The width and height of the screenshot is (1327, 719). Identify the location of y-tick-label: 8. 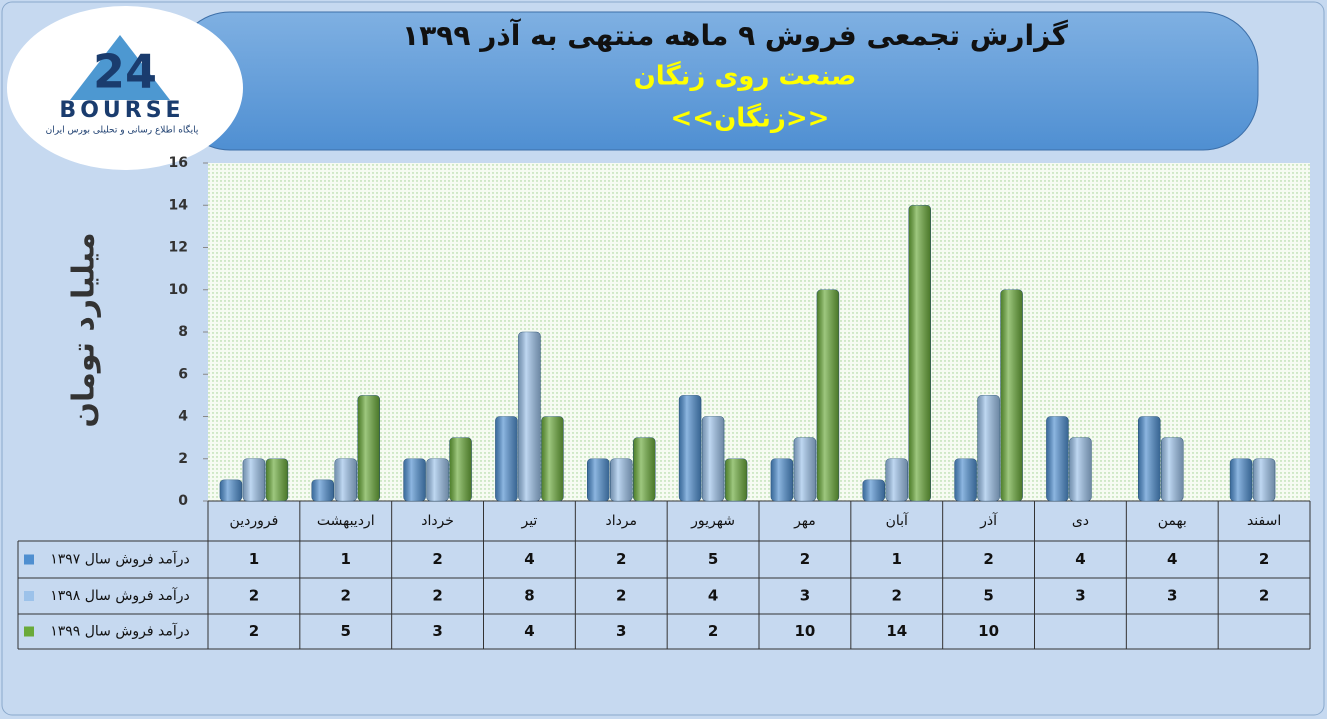
(183, 332).